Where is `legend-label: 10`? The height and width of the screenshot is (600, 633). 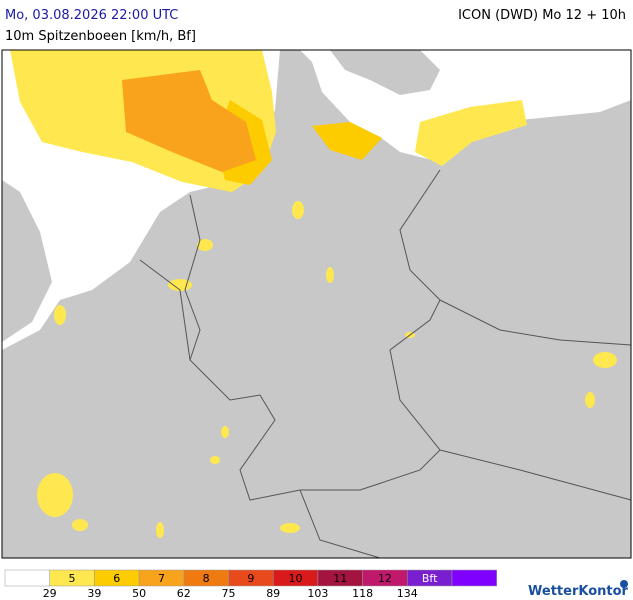
legend-label: 10 is located at coordinates (296, 578).